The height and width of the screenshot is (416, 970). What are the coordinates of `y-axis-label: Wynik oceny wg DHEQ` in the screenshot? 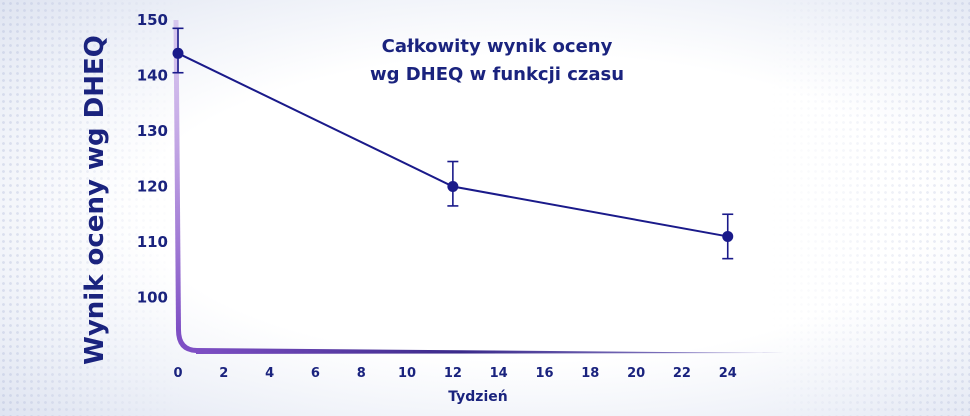 It's located at (95, 200).